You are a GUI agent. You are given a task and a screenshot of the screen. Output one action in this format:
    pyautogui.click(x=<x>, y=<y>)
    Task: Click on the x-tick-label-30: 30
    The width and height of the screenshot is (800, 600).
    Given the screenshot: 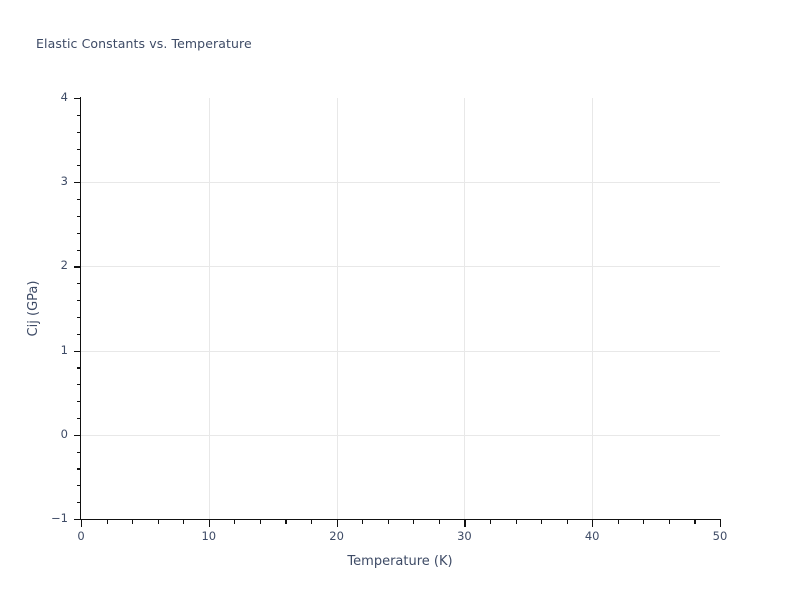 What is the action you would take?
    pyautogui.click(x=464, y=536)
    